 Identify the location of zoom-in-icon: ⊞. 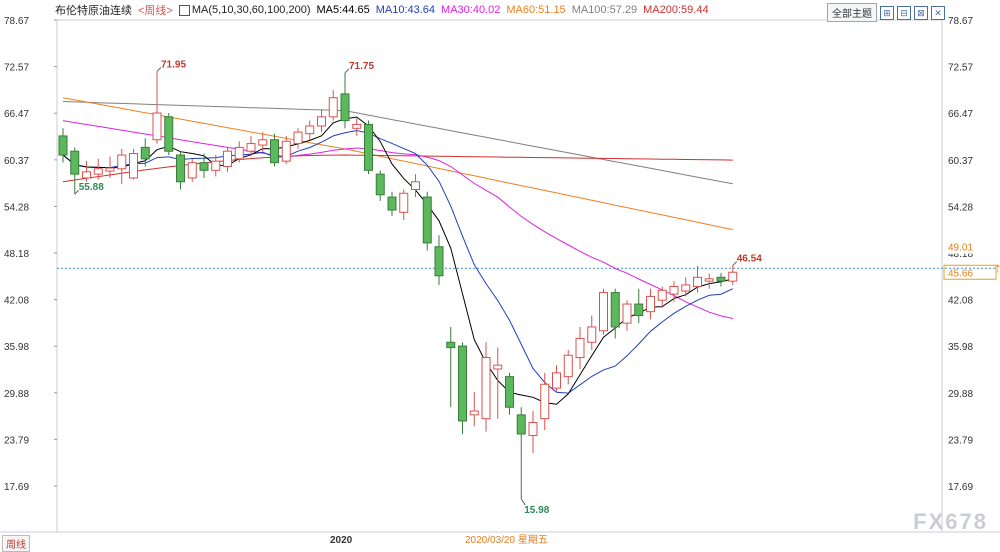
(887, 12).